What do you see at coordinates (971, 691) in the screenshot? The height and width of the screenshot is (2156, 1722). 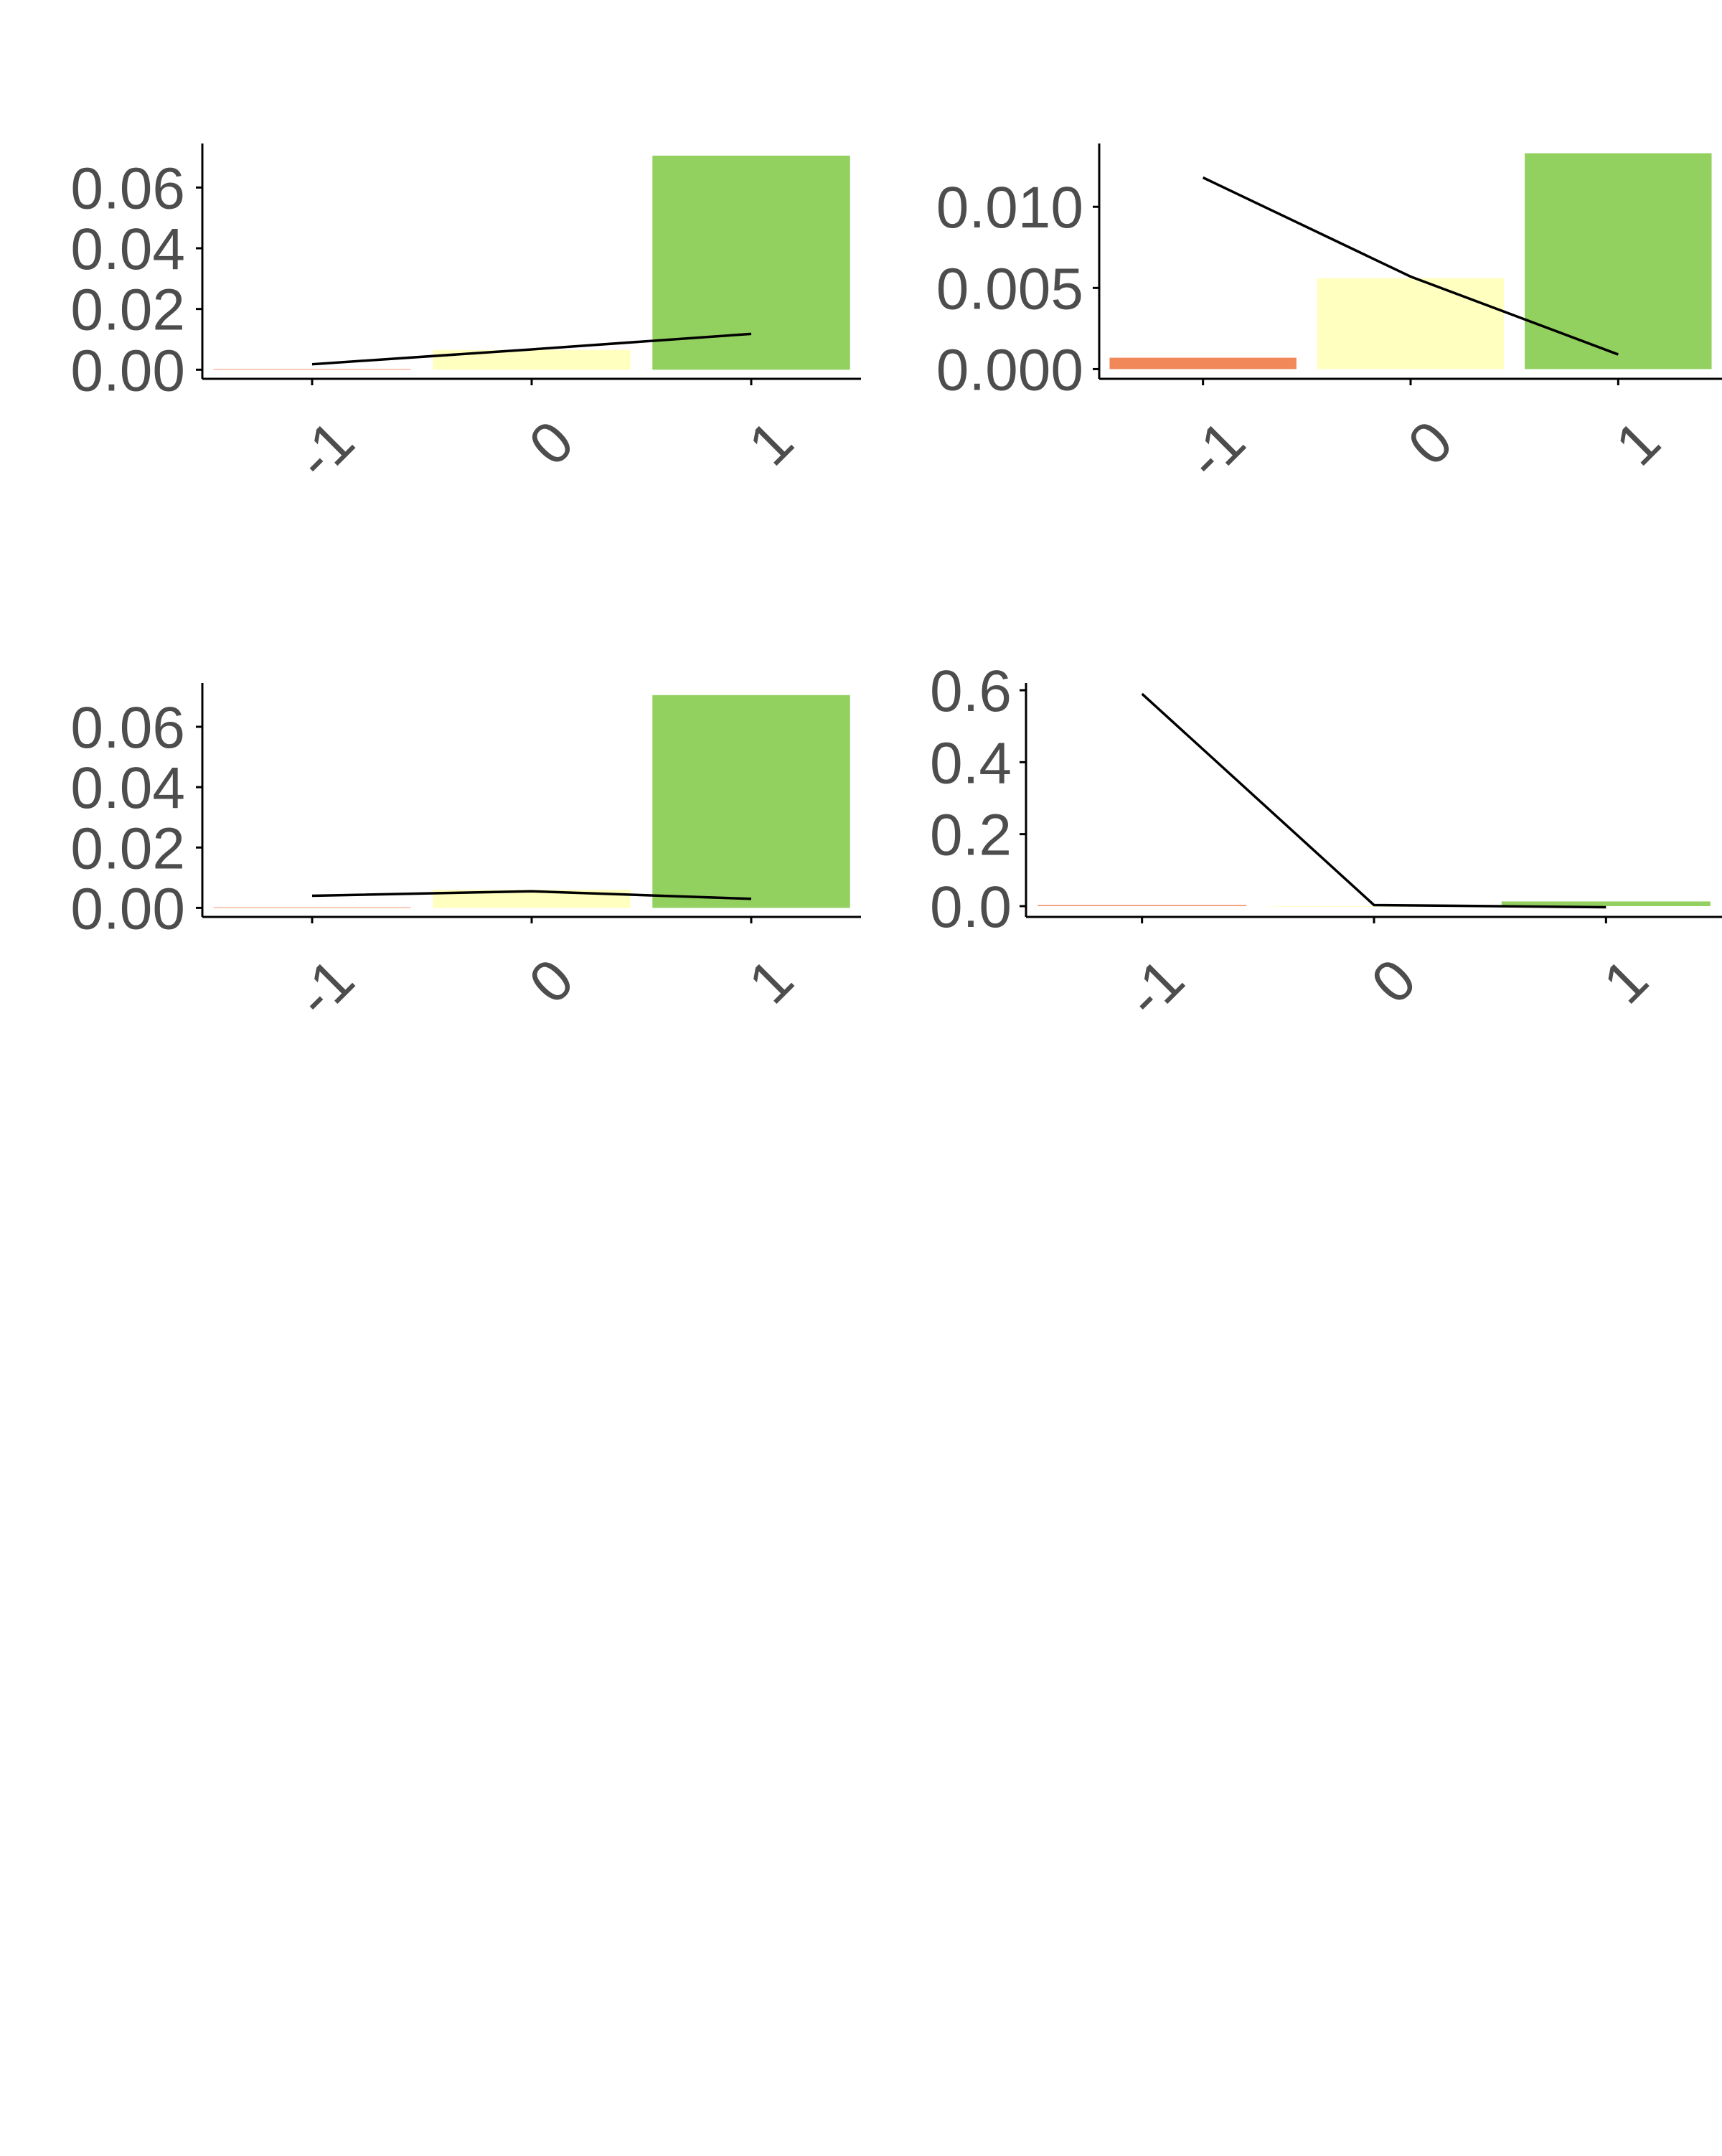 I see `y-tick-label: 0.6` at bounding box center [971, 691].